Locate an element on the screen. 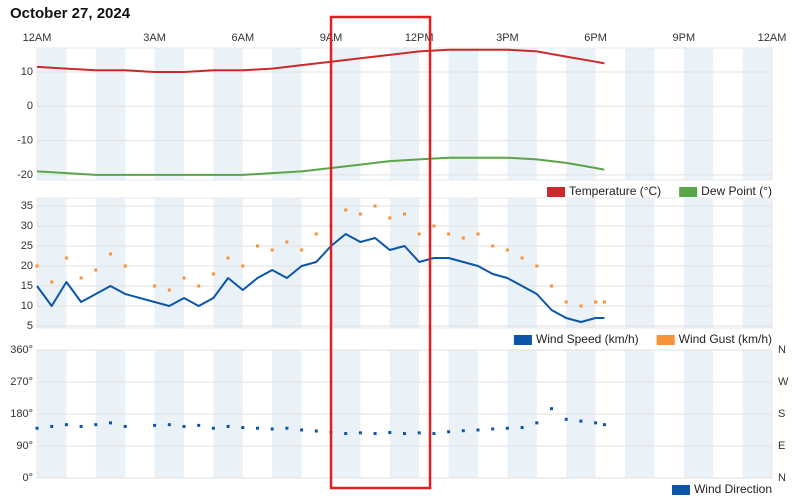  x-tick-label: 6AM is located at coordinates (242, 38).